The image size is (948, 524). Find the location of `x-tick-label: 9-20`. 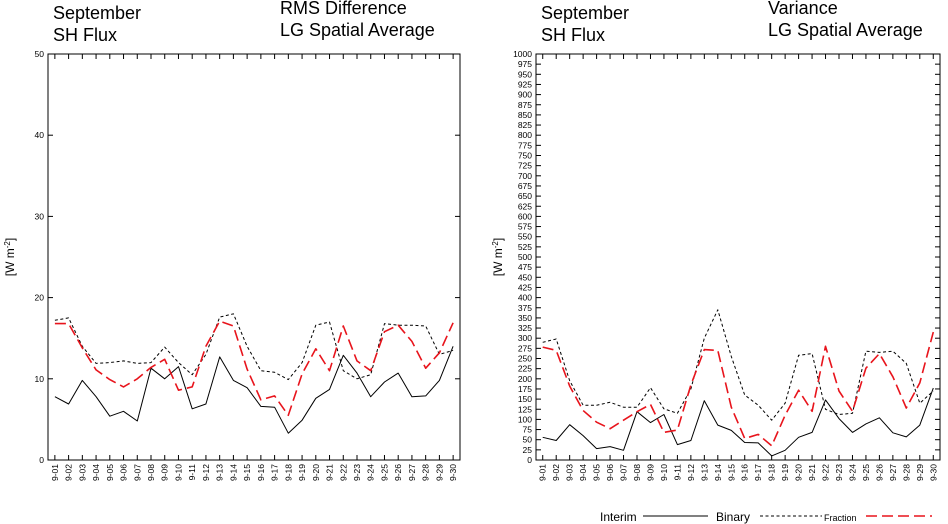

x-tick-label: 9-20 is located at coordinates (799, 472).